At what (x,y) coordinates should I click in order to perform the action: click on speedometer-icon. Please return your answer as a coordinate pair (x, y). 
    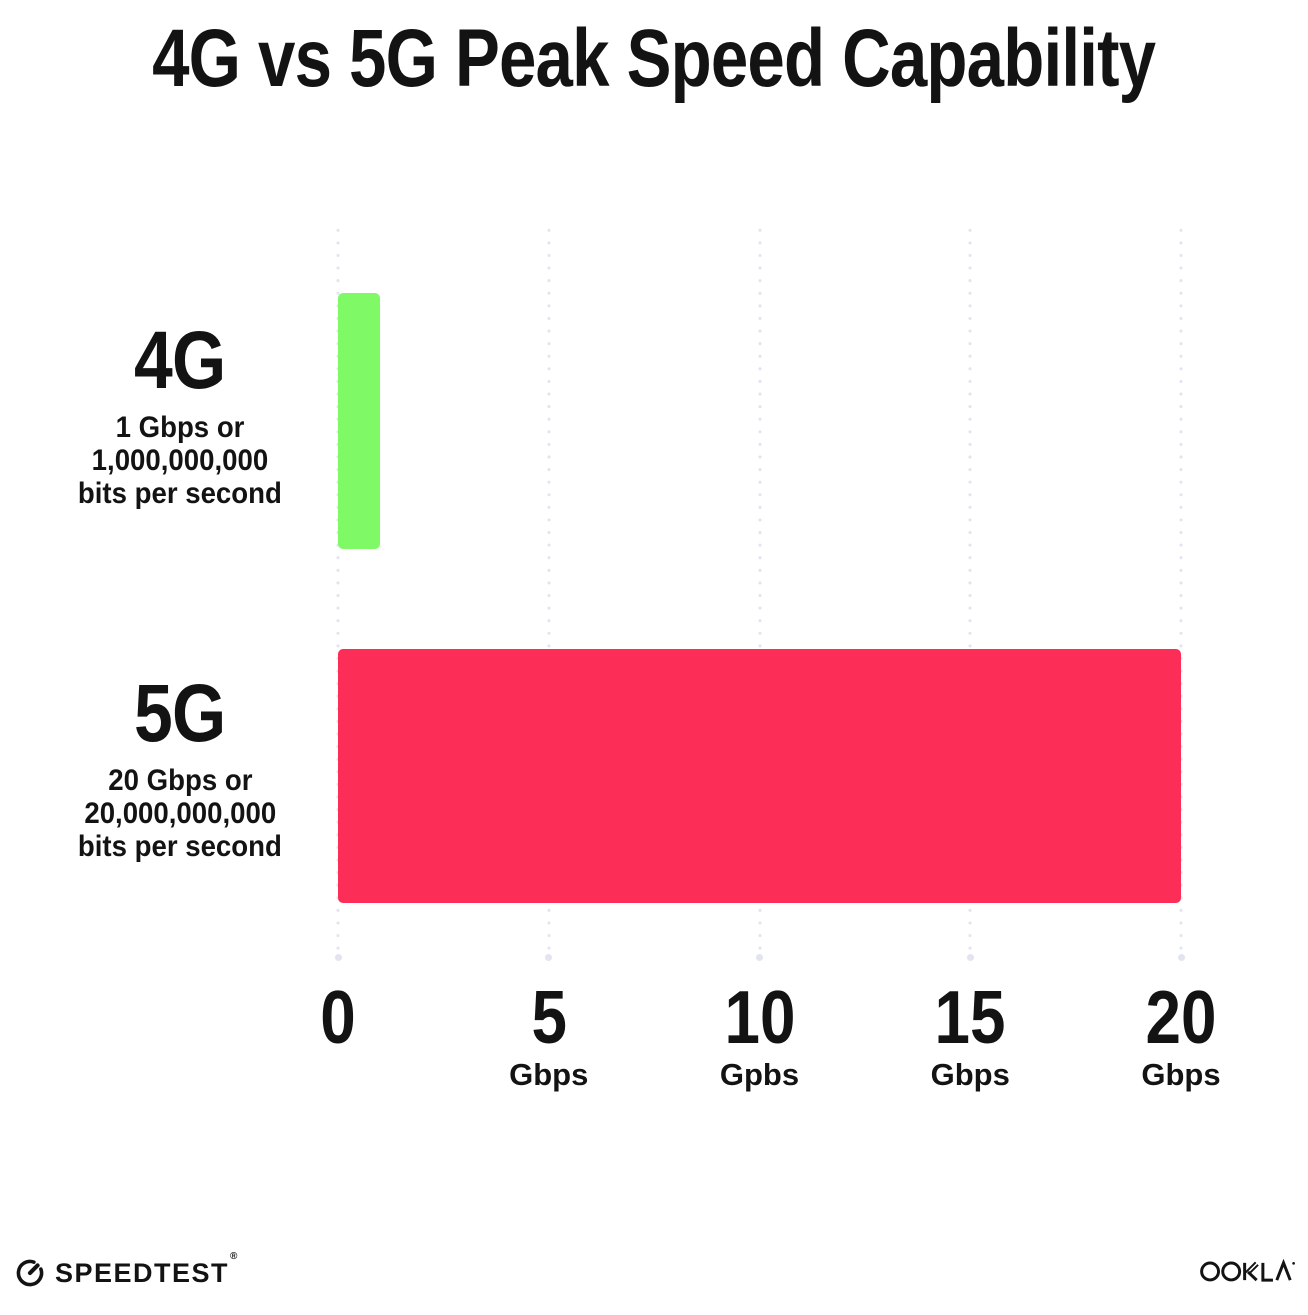
    Looking at the image, I should click on (30, 1273).